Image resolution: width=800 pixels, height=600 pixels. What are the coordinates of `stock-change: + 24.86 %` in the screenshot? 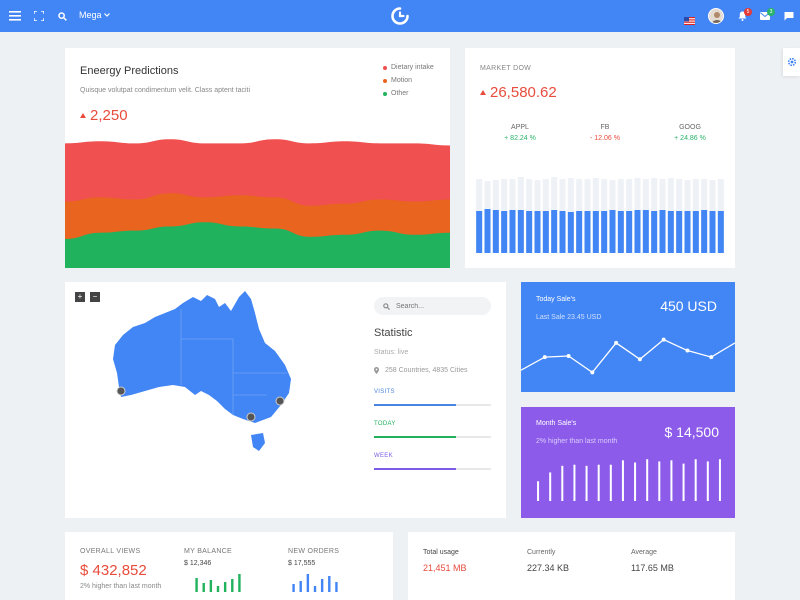 It's located at (690, 138).